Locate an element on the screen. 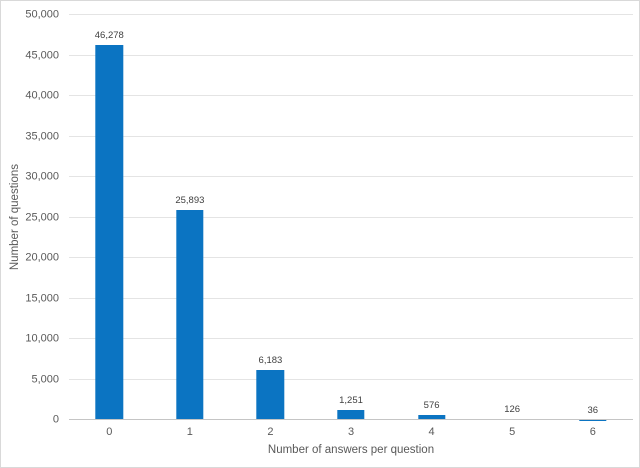 The image size is (640, 468). bar-column-0: 46,278 is located at coordinates (109, 217).